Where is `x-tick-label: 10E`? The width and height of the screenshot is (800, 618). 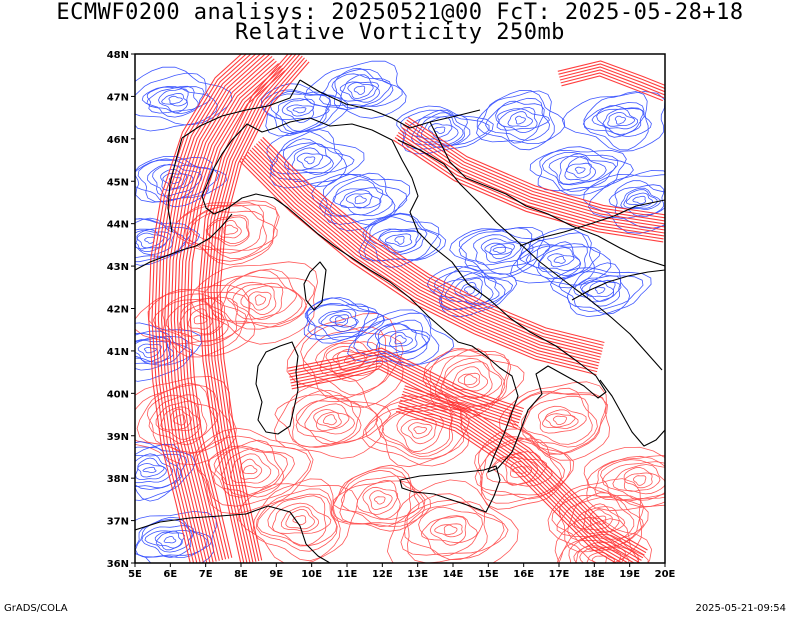
x-tick-label: 10E is located at coordinates (311, 574).